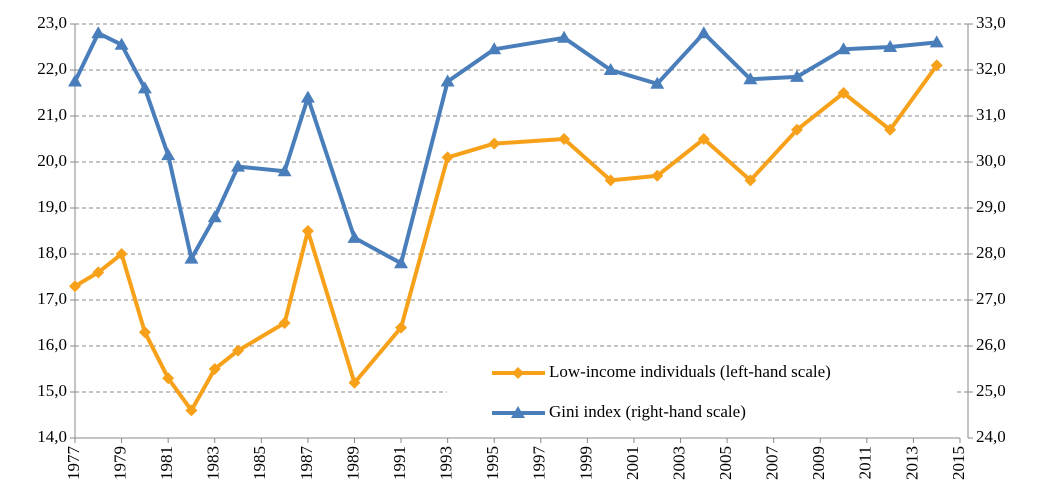 The height and width of the screenshot is (499, 1037). Describe the element at coordinates (991, 206) in the screenshot. I see `y2-tick-label: 29,0` at that location.